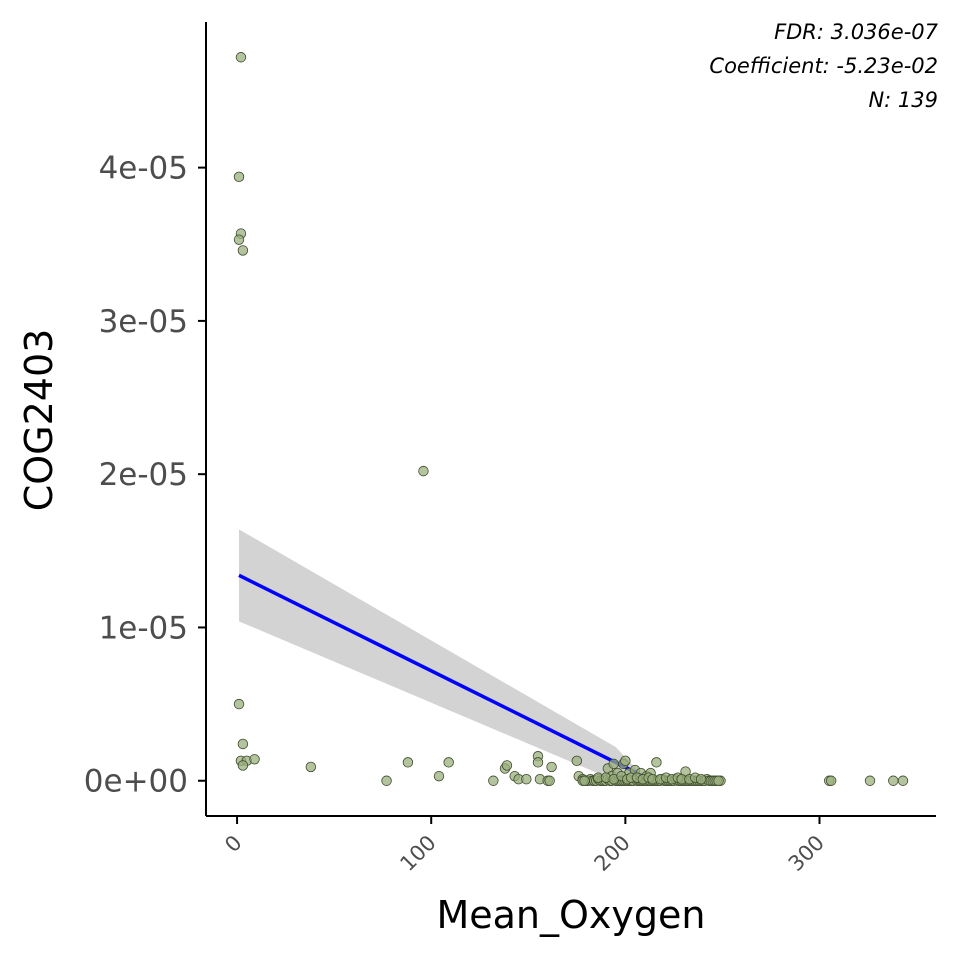 The image size is (960, 960). What do you see at coordinates (136, 782) in the screenshot?
I see `y-tick-label: 0e+00` at bounding box center [136, 782].